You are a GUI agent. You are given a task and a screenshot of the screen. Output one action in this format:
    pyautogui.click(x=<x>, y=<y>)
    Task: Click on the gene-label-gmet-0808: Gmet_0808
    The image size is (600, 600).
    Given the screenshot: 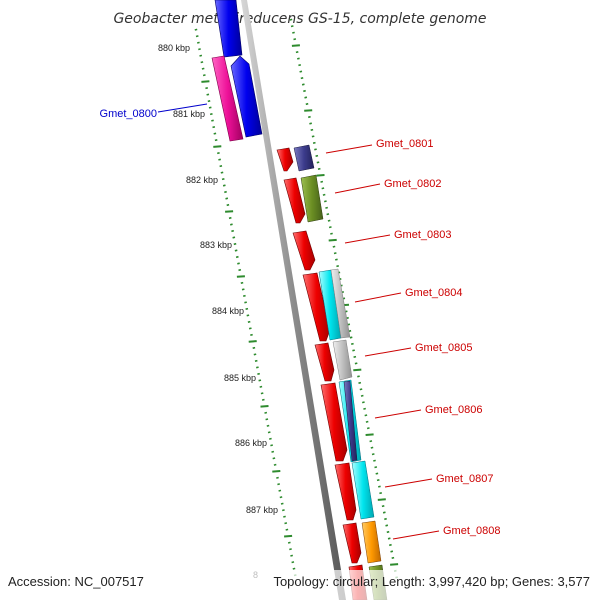 What is the action you would take?
    pyautogui.click(x=471, y=531)
    